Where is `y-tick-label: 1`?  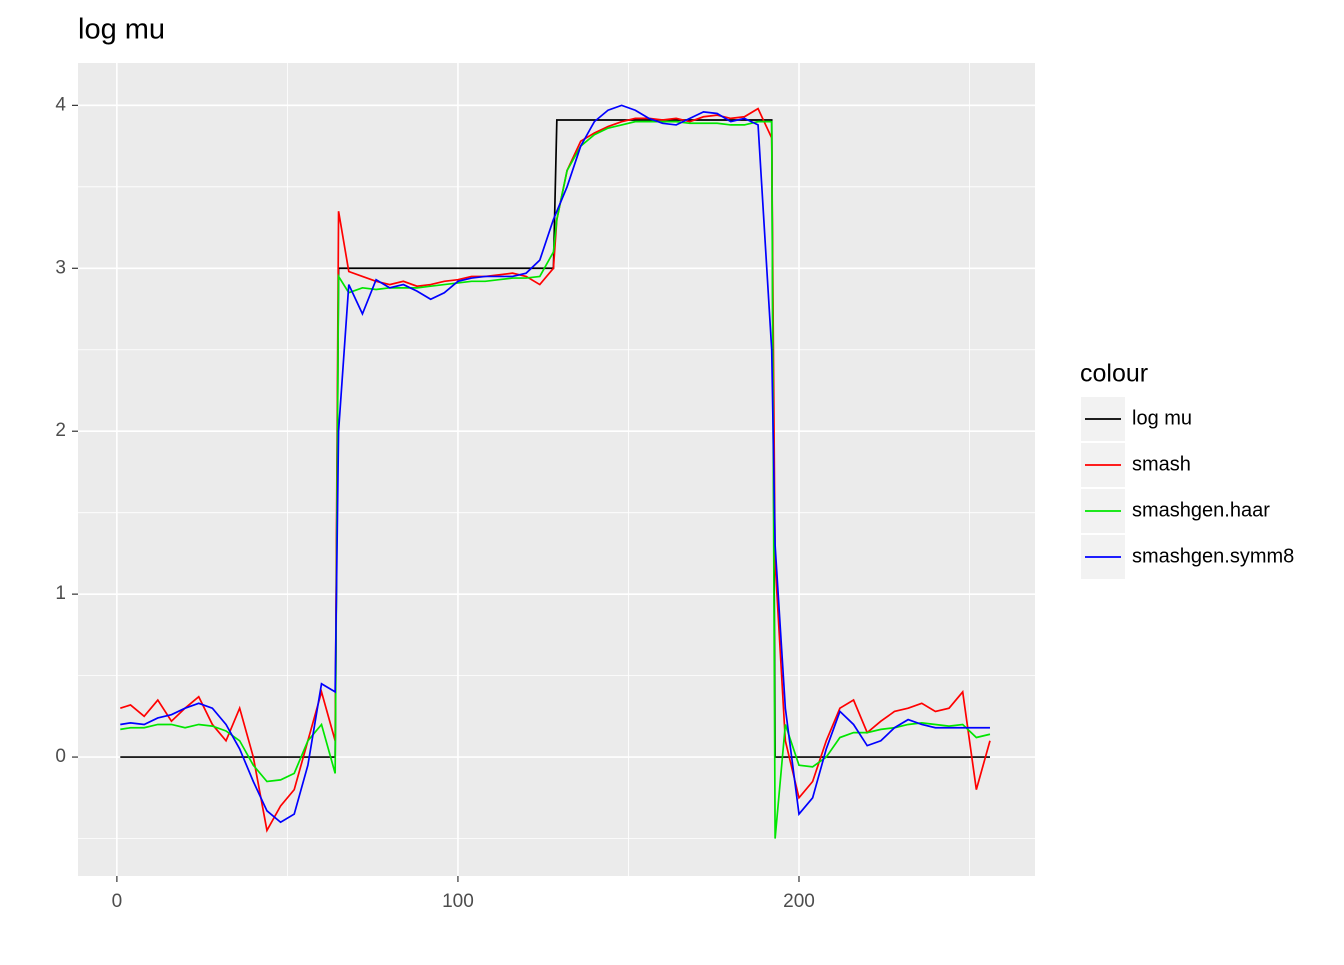 y-tick-label: 1 is located at coordinates (60, 593).